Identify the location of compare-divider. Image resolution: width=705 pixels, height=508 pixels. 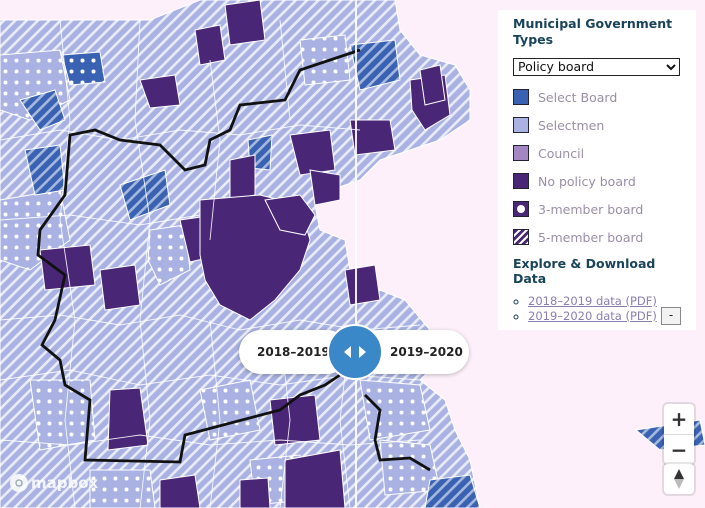
(356, 254).